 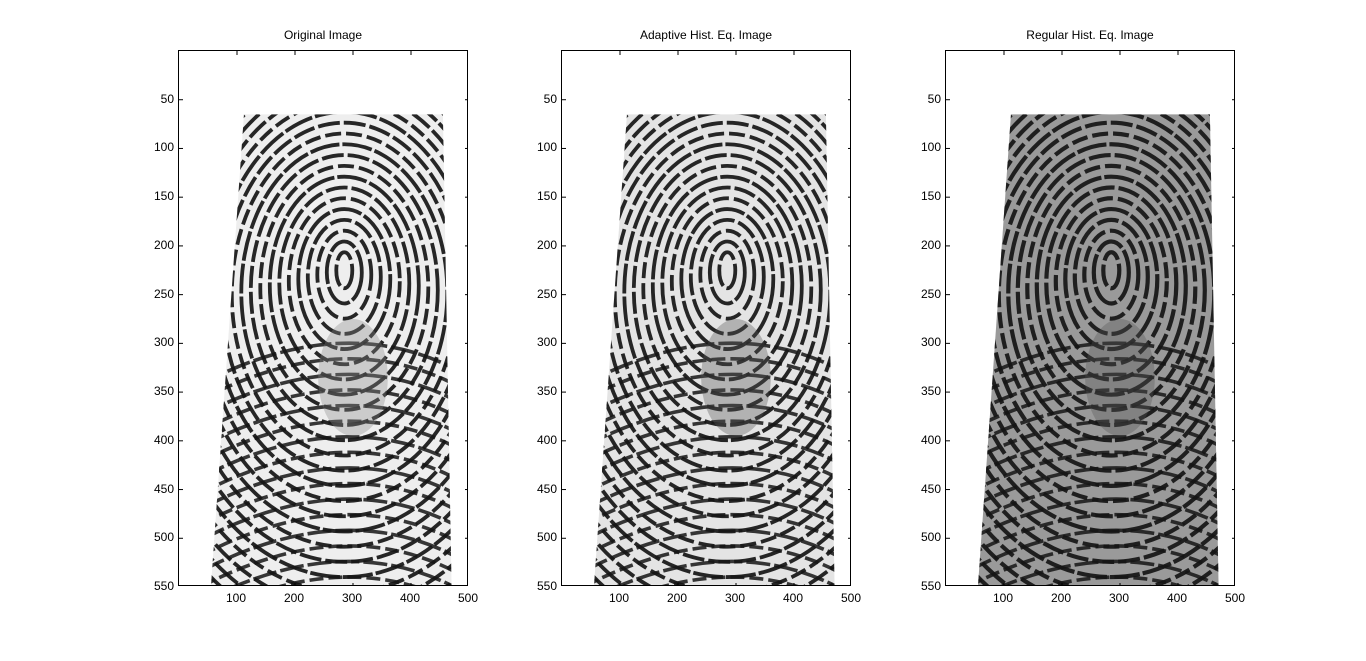 I want to click on subplot-title: Original Image, so click(x=323, y=36).